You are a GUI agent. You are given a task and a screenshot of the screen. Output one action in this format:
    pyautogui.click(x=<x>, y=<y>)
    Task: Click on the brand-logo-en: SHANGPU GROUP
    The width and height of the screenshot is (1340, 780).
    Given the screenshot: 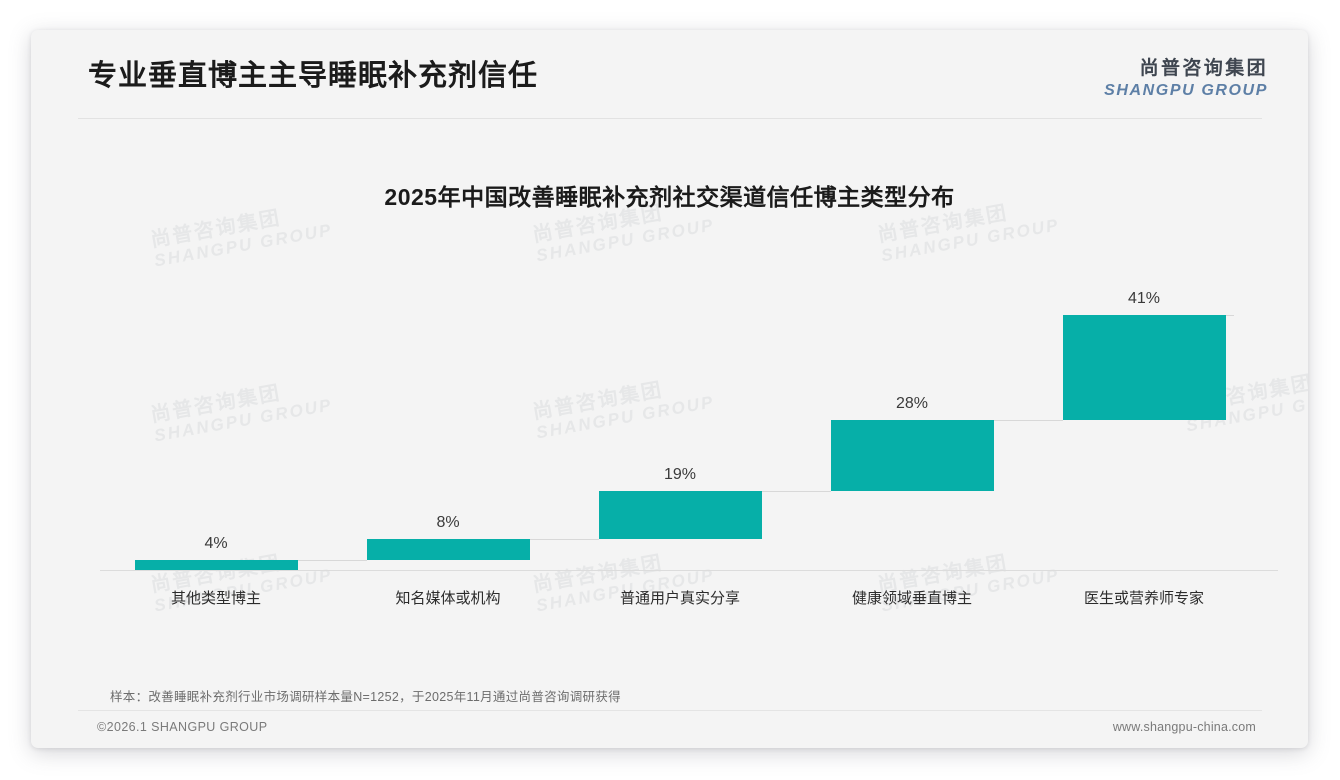 What is the action you would take?
    pyautogui.click(x=1186, y=90)
    